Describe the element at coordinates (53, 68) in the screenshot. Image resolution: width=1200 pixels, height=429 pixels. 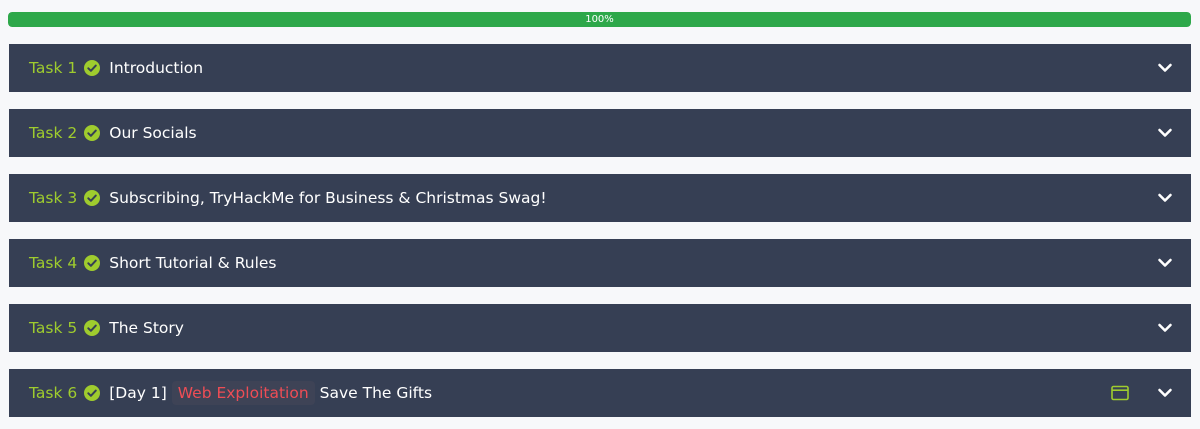
I see `task-number: Task 1` at that location.